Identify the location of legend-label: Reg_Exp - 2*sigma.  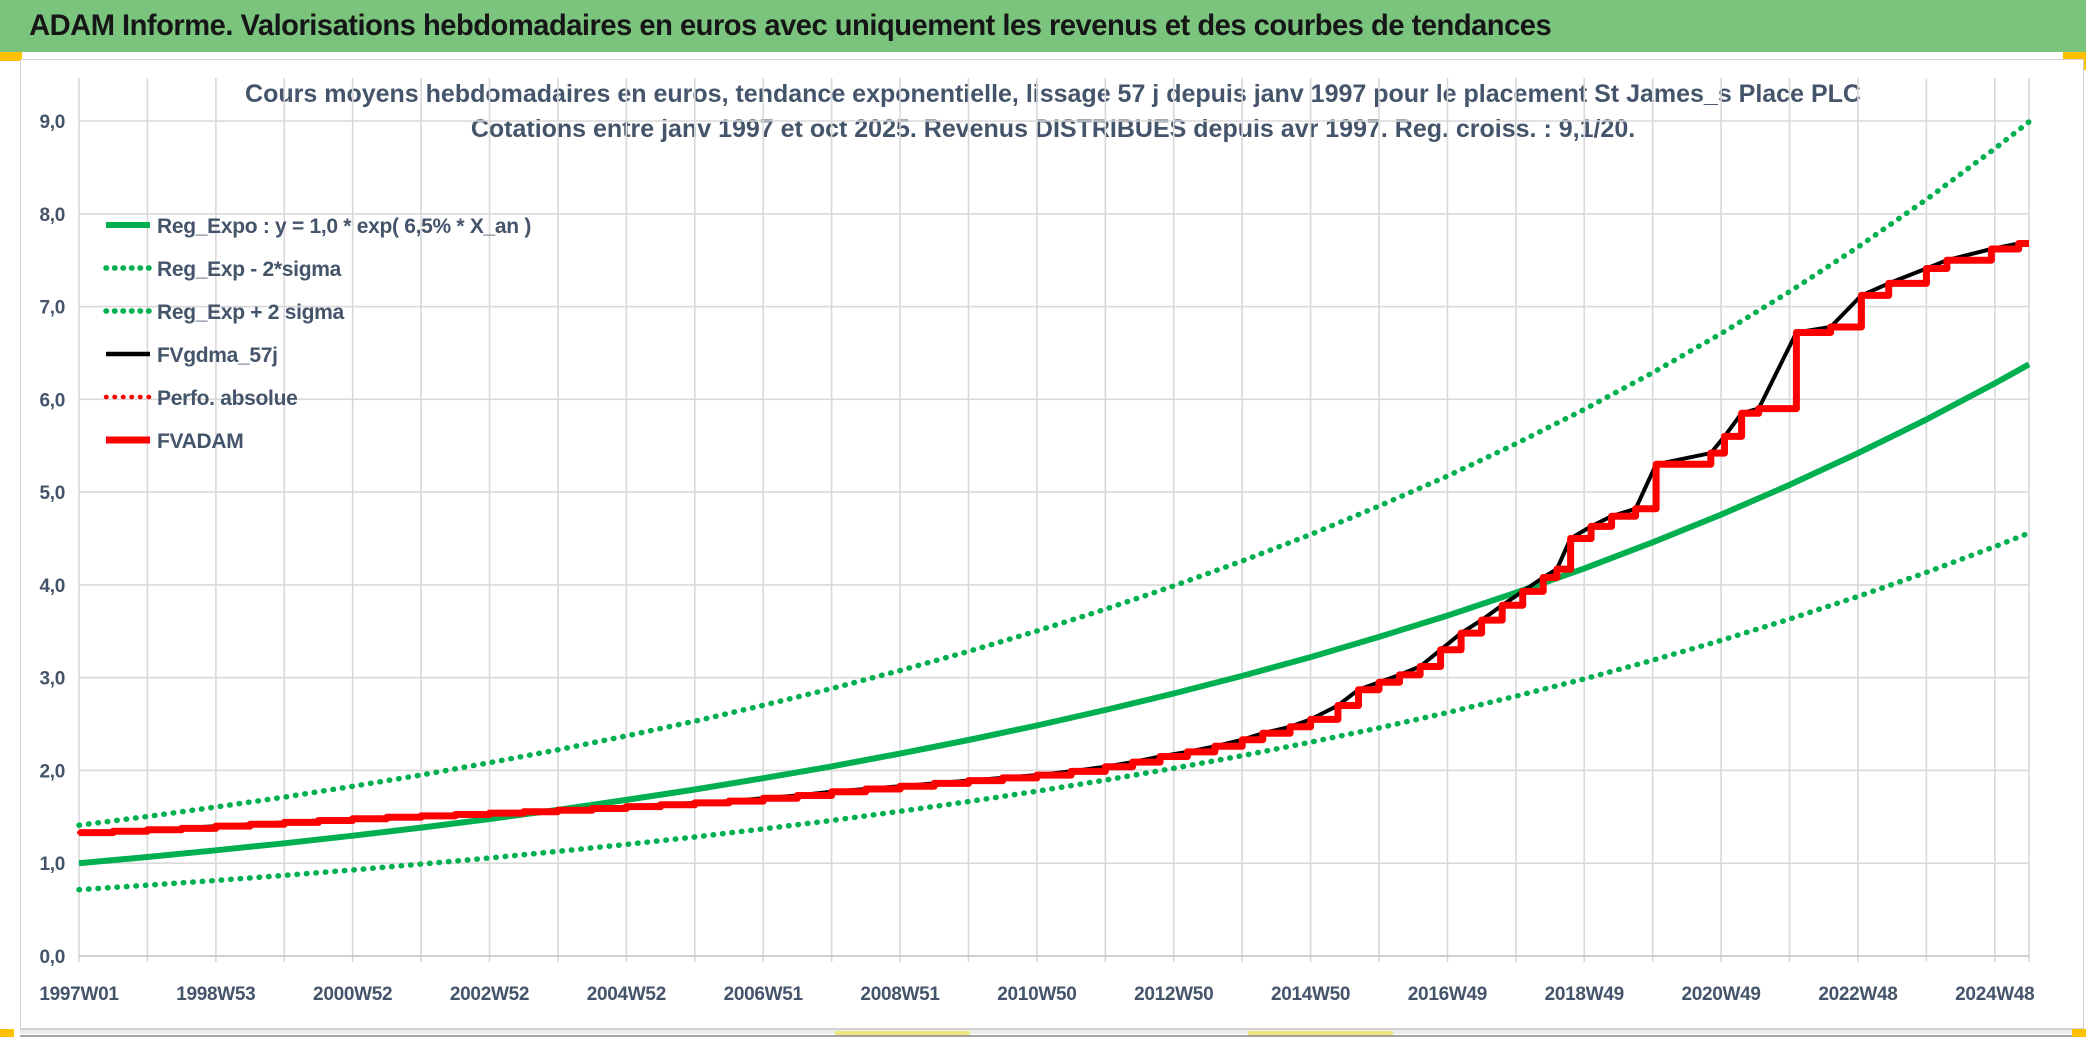
(249, 269).